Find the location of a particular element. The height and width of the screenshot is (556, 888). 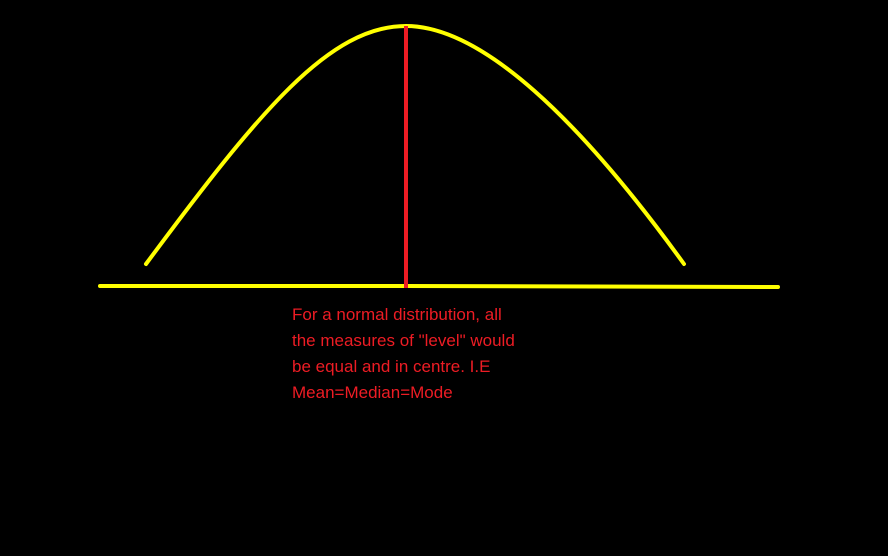

annotation-line-4: Mean=Median=Mode is located at coordinates (372, 392).